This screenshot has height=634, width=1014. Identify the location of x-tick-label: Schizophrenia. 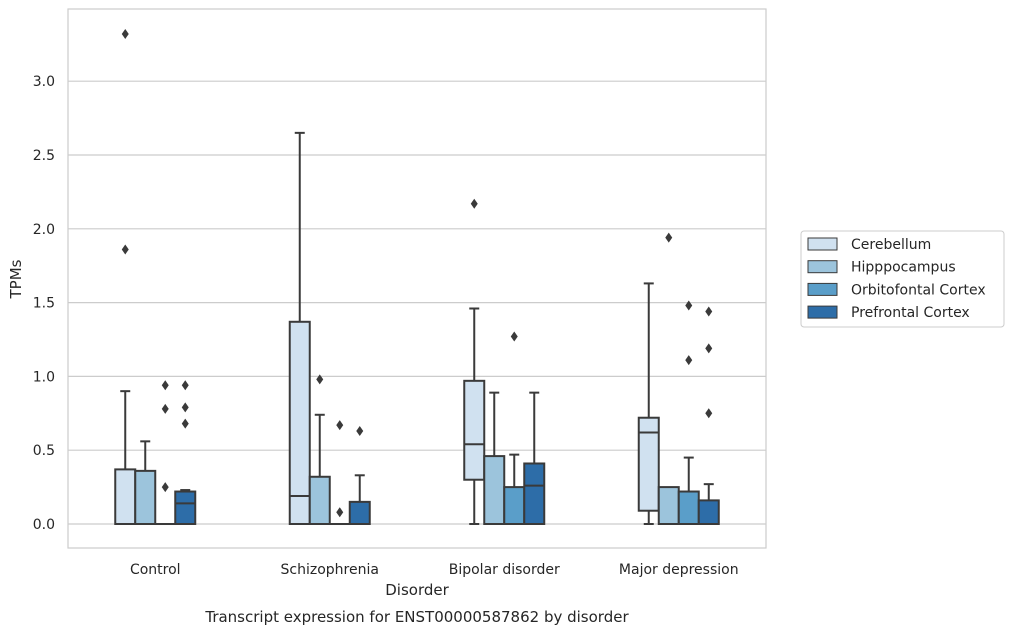
(330, 570).